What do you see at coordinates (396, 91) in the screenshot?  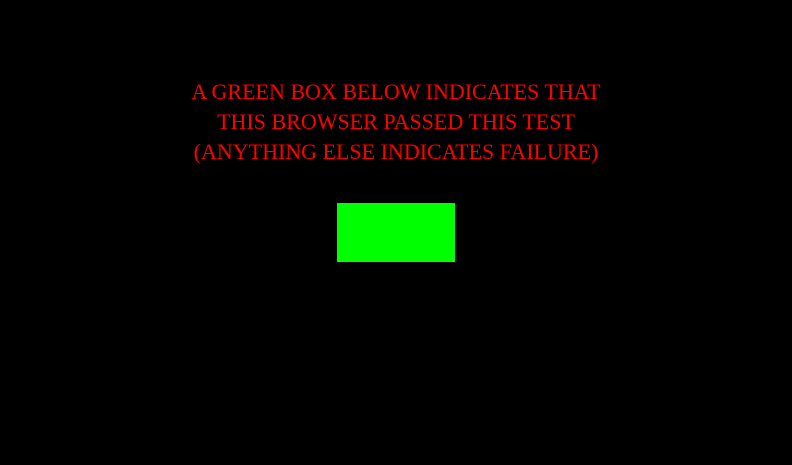 I see `instruction-line-1: A GREEN BOX BELOW INDICATES THAT` at bounding box center [396, 91].